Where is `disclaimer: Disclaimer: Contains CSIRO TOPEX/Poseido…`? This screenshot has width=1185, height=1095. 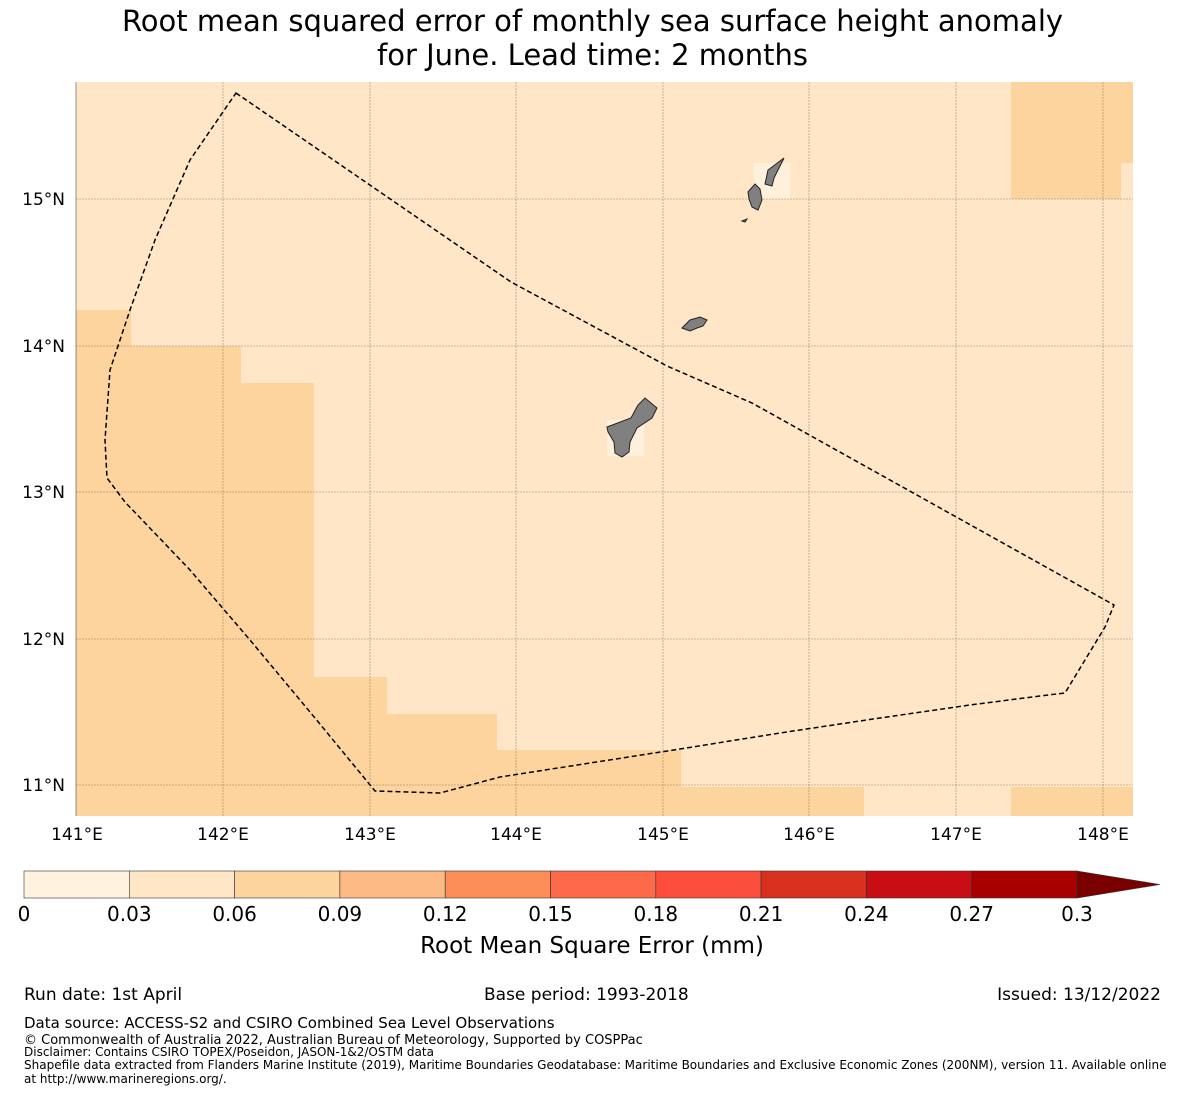
disclaimer: Disclaimer: Contains CSIRO TOPEX/Poseido… is located at coordinates (229, 1052).